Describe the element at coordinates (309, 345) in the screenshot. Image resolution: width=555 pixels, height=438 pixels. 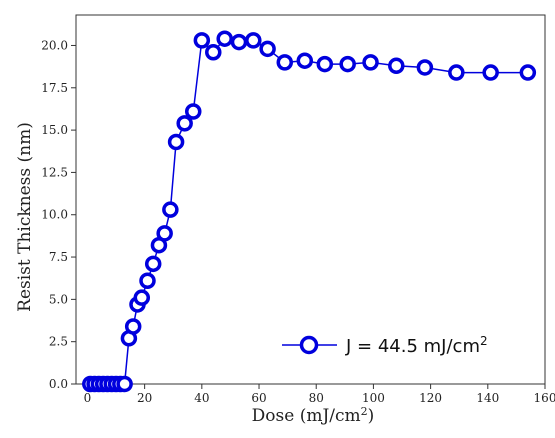
I see `legend-marker` at that location.